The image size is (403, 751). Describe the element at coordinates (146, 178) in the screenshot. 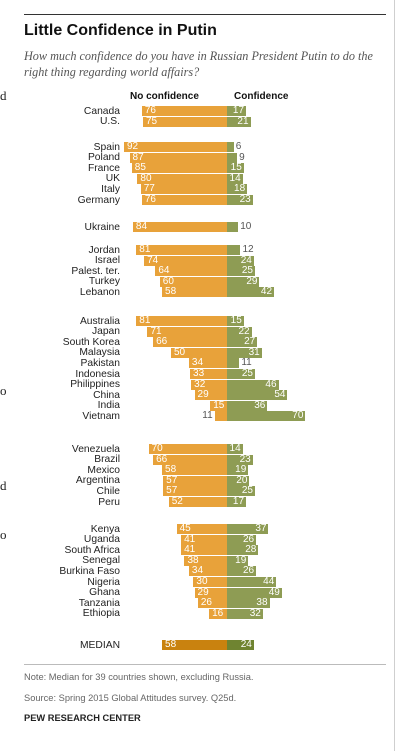

I see `value-no-confidence: 80` at that location.